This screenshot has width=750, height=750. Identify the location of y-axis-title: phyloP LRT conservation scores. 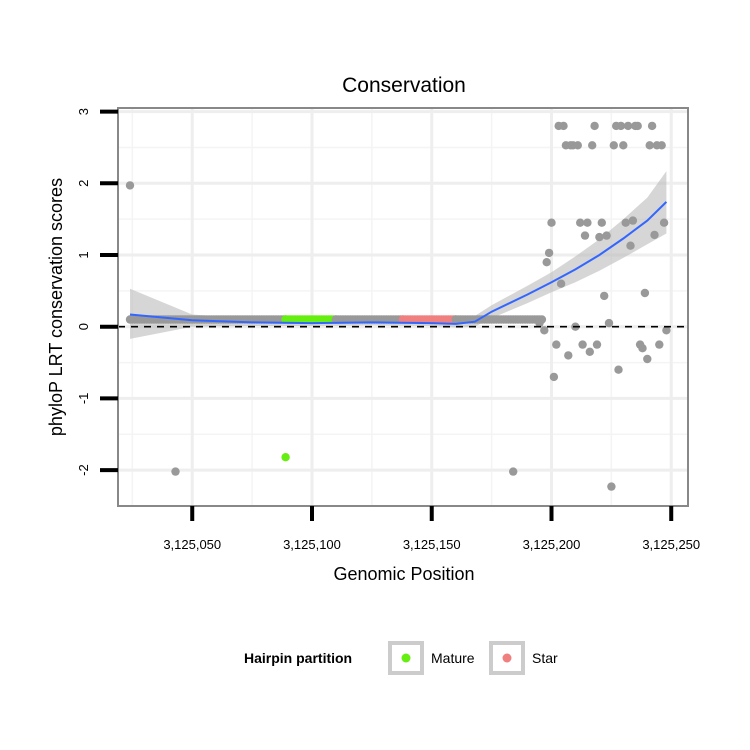
(56, 307).